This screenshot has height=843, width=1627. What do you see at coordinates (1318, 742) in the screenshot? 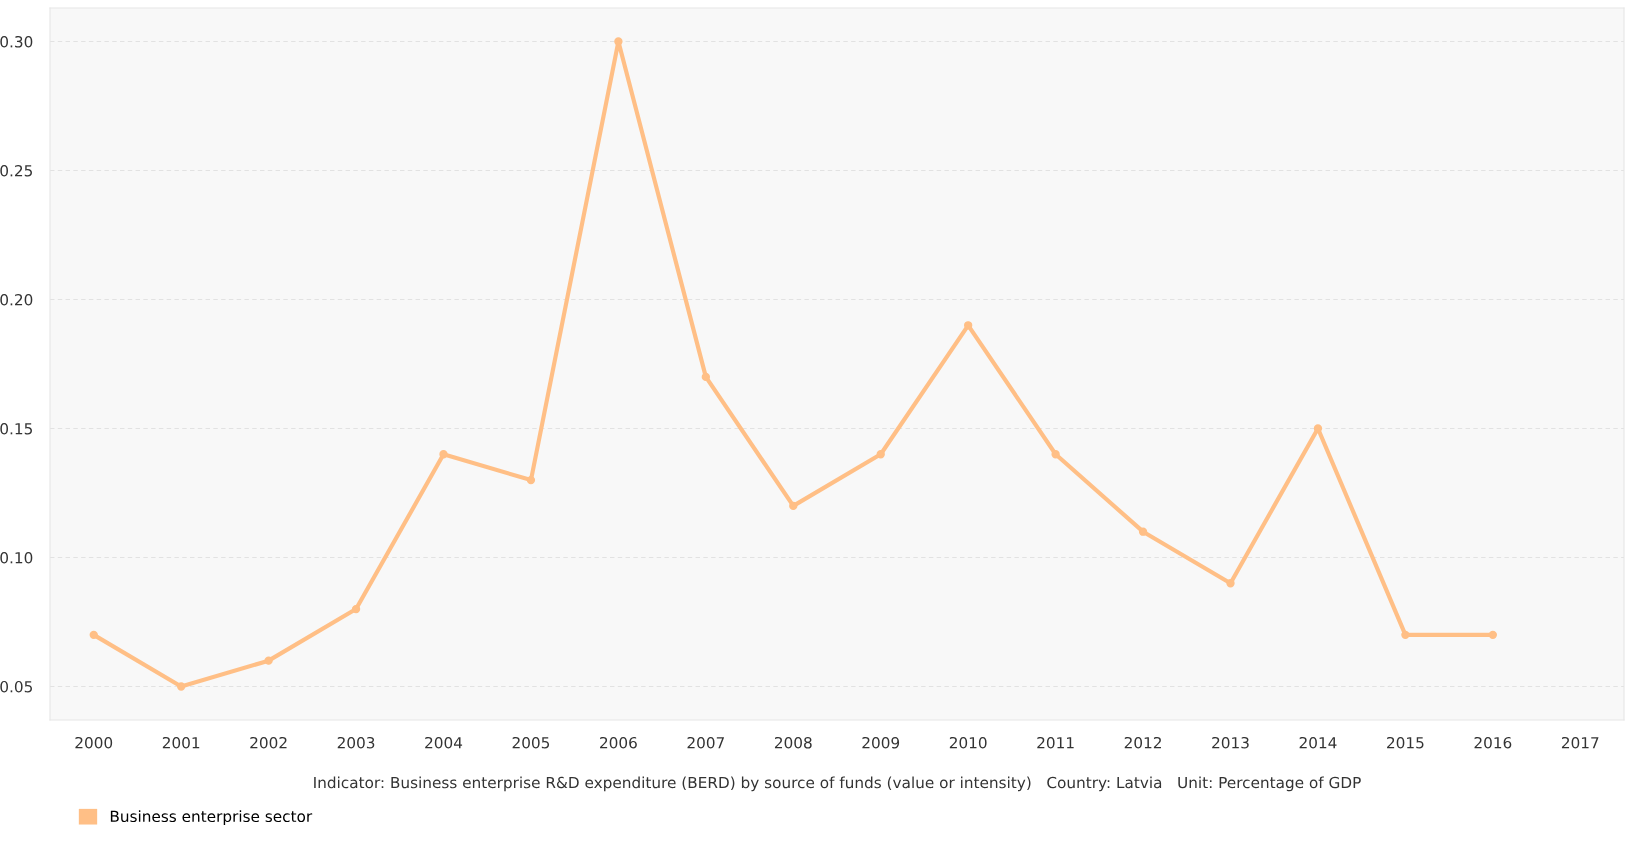
I see `x-tick-label: 2014` at bounding box center [1318, 742].